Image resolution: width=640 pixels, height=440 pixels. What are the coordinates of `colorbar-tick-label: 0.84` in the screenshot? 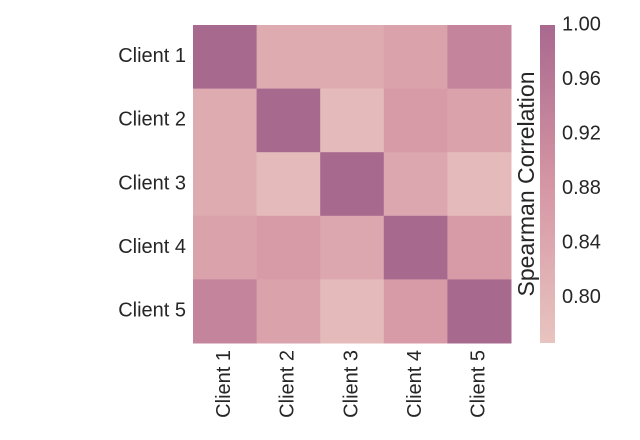 It's located at (581, 243).